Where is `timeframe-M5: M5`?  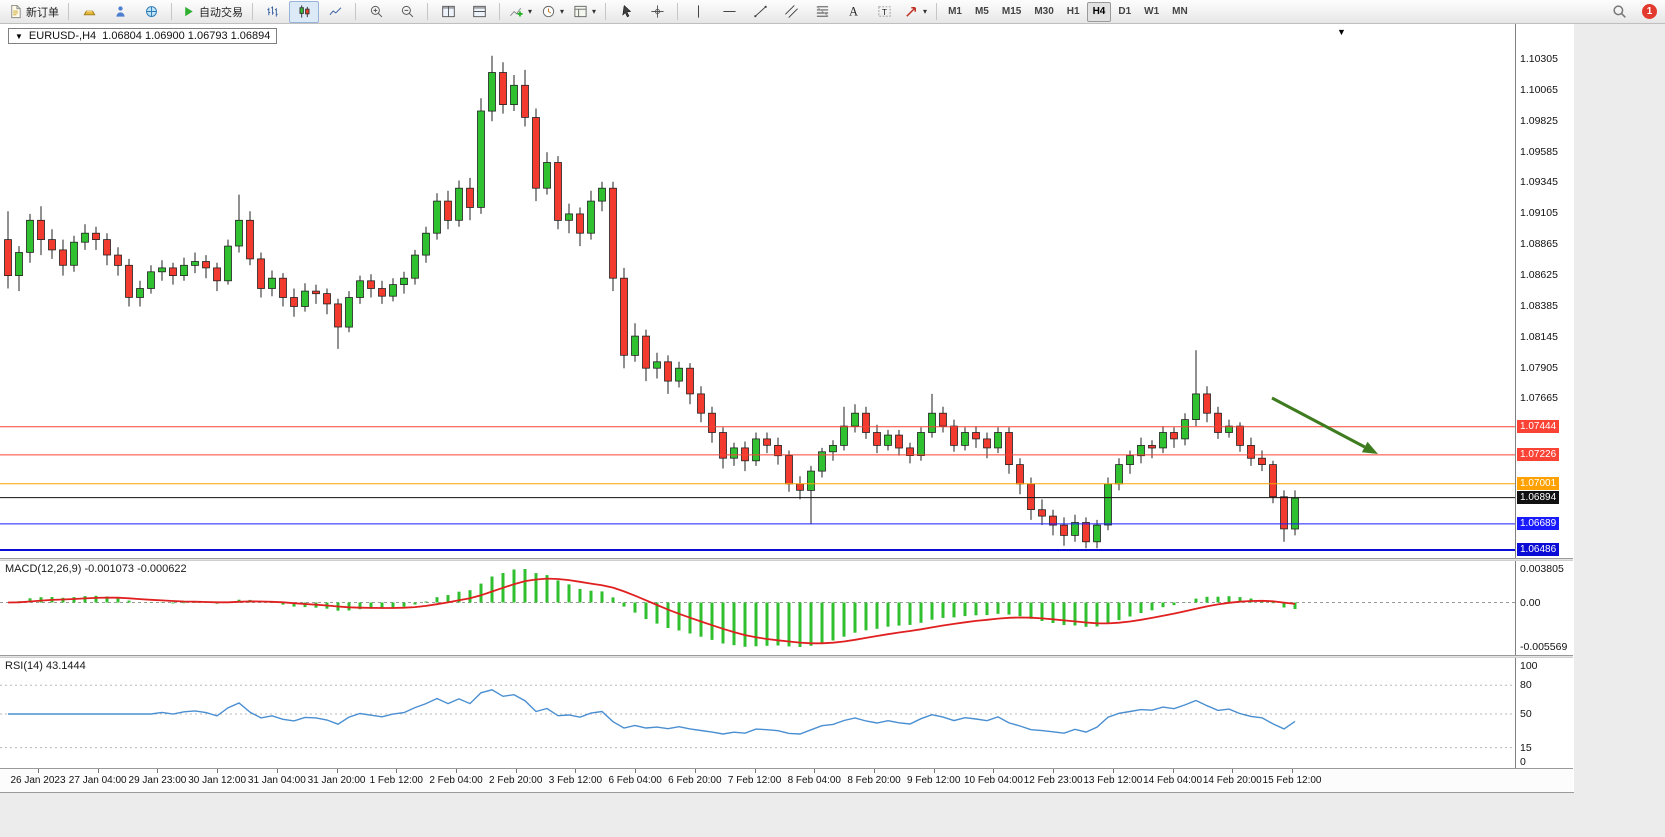
timeframe-M5: M5 is located at coordinates (981, 11).